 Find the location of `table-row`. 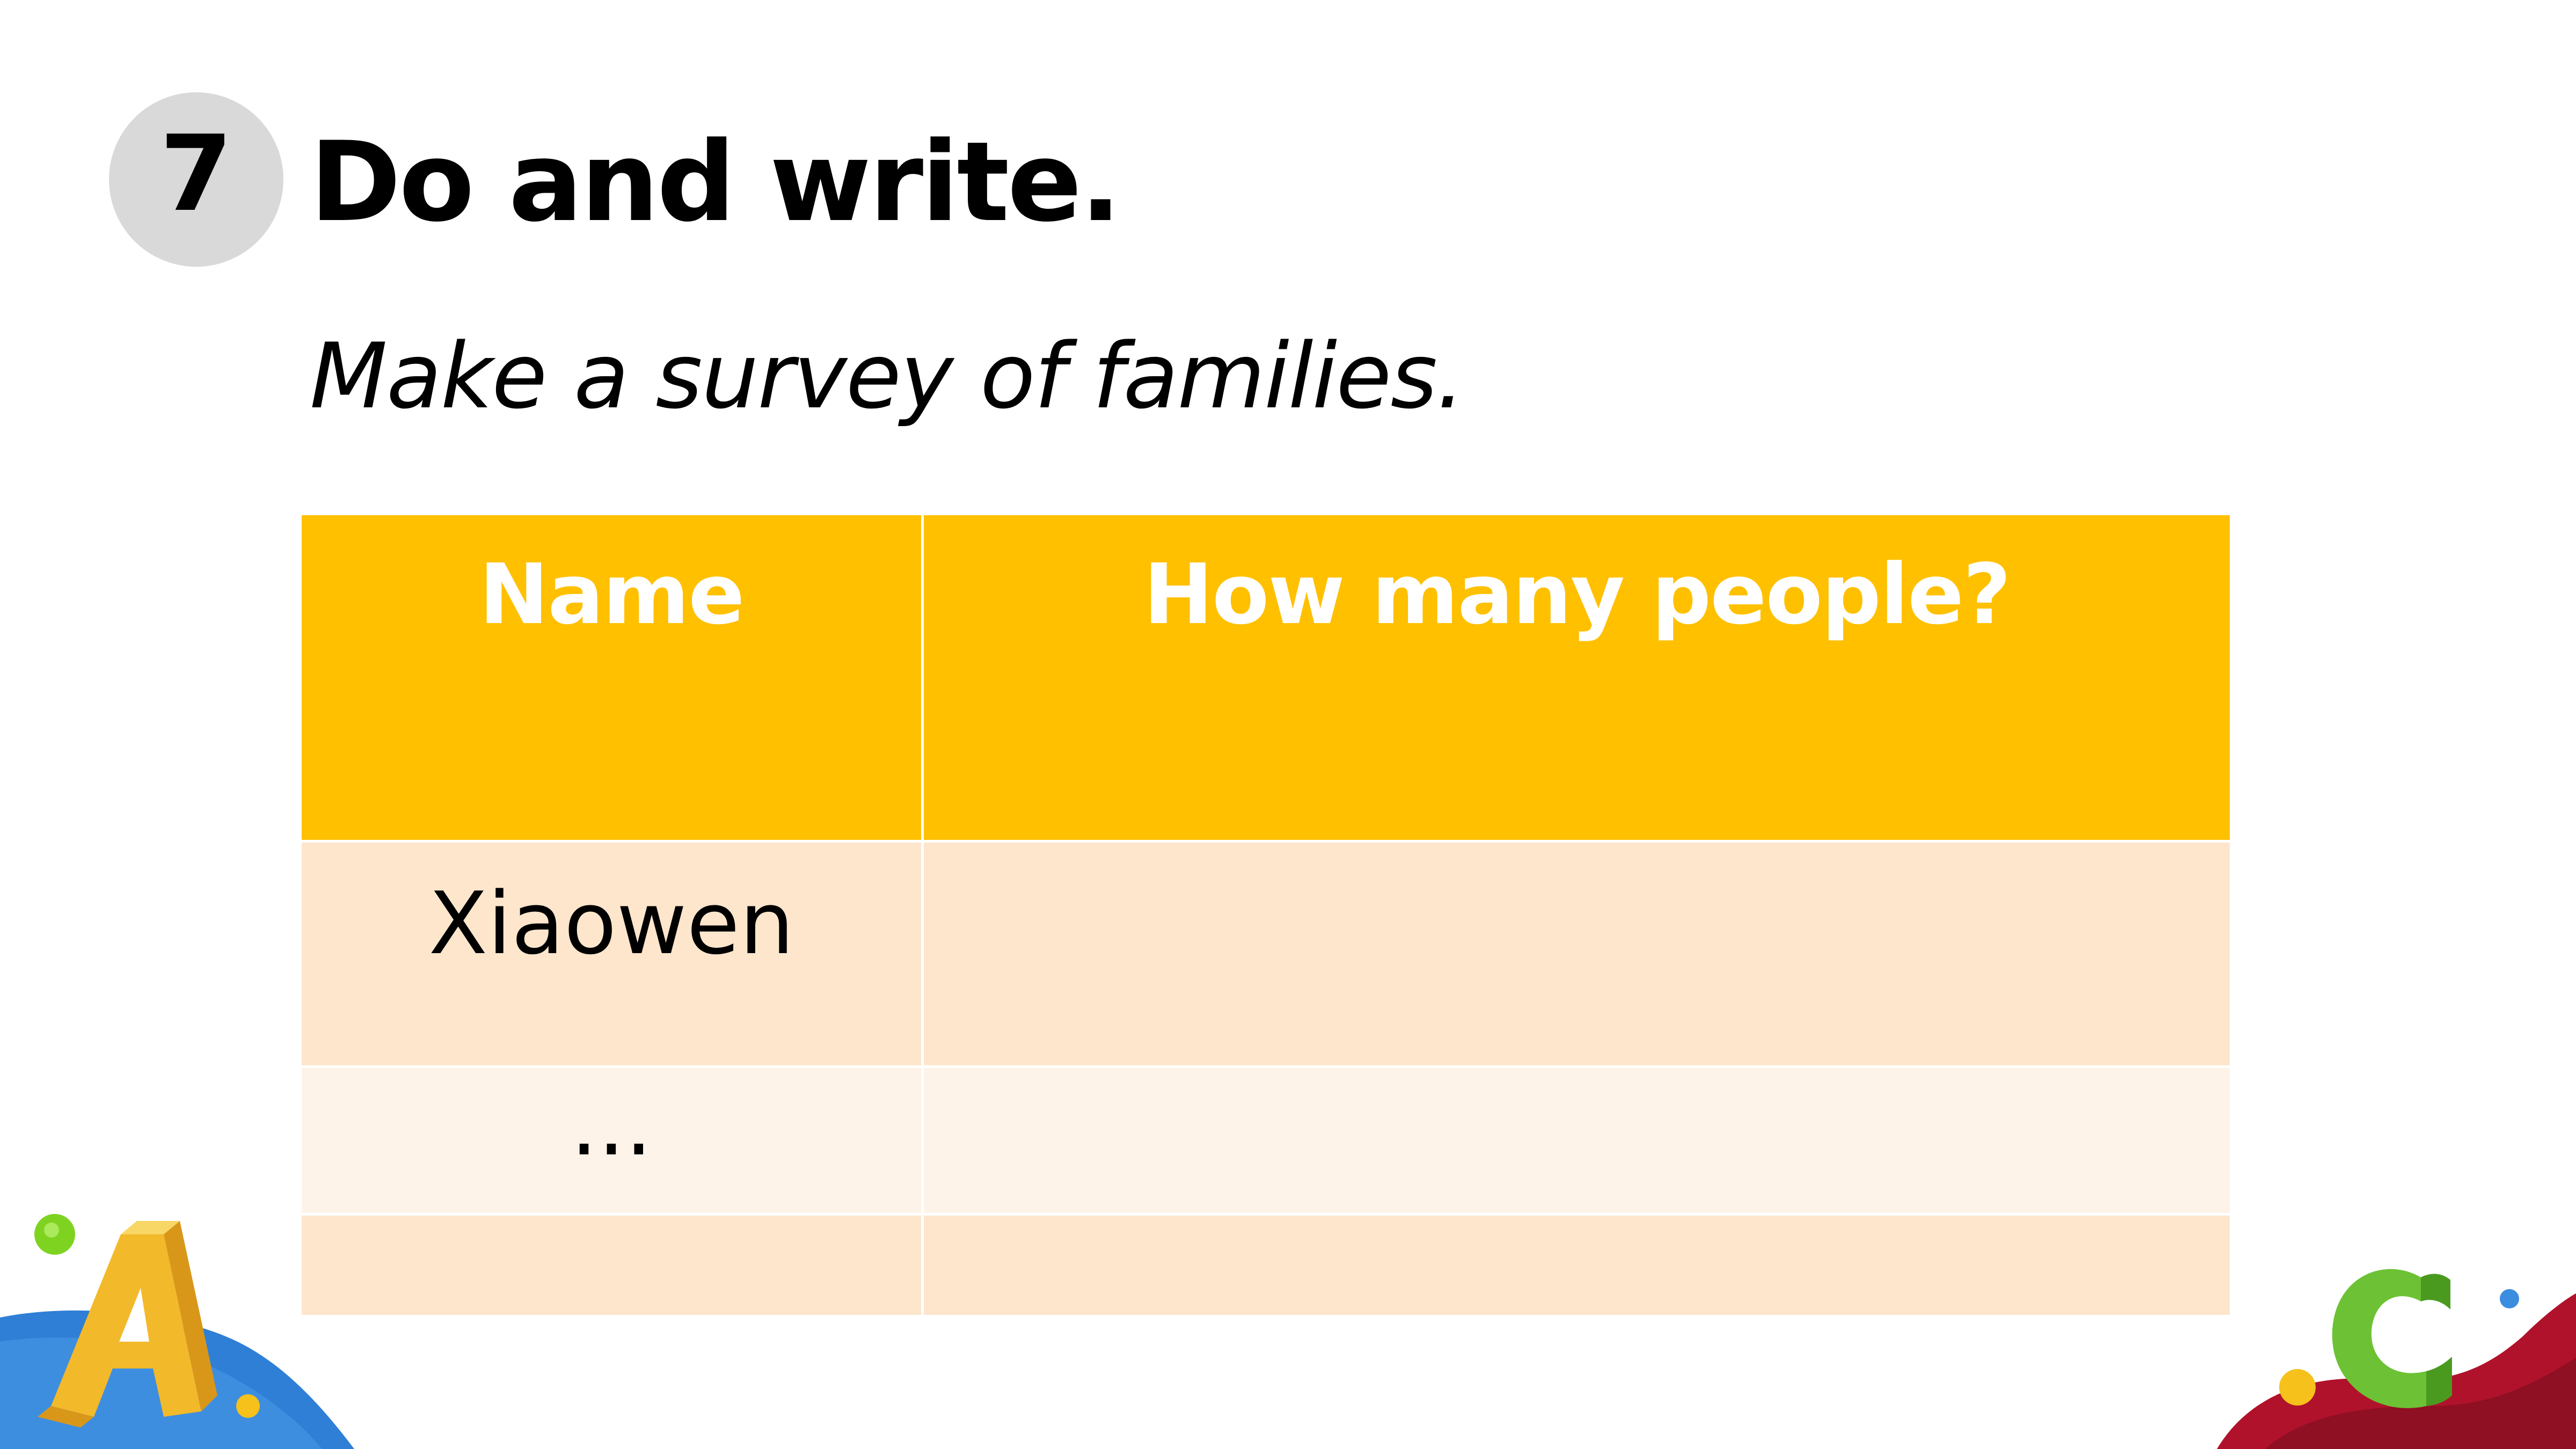

table-row is located at coordinates (1266, 1265).